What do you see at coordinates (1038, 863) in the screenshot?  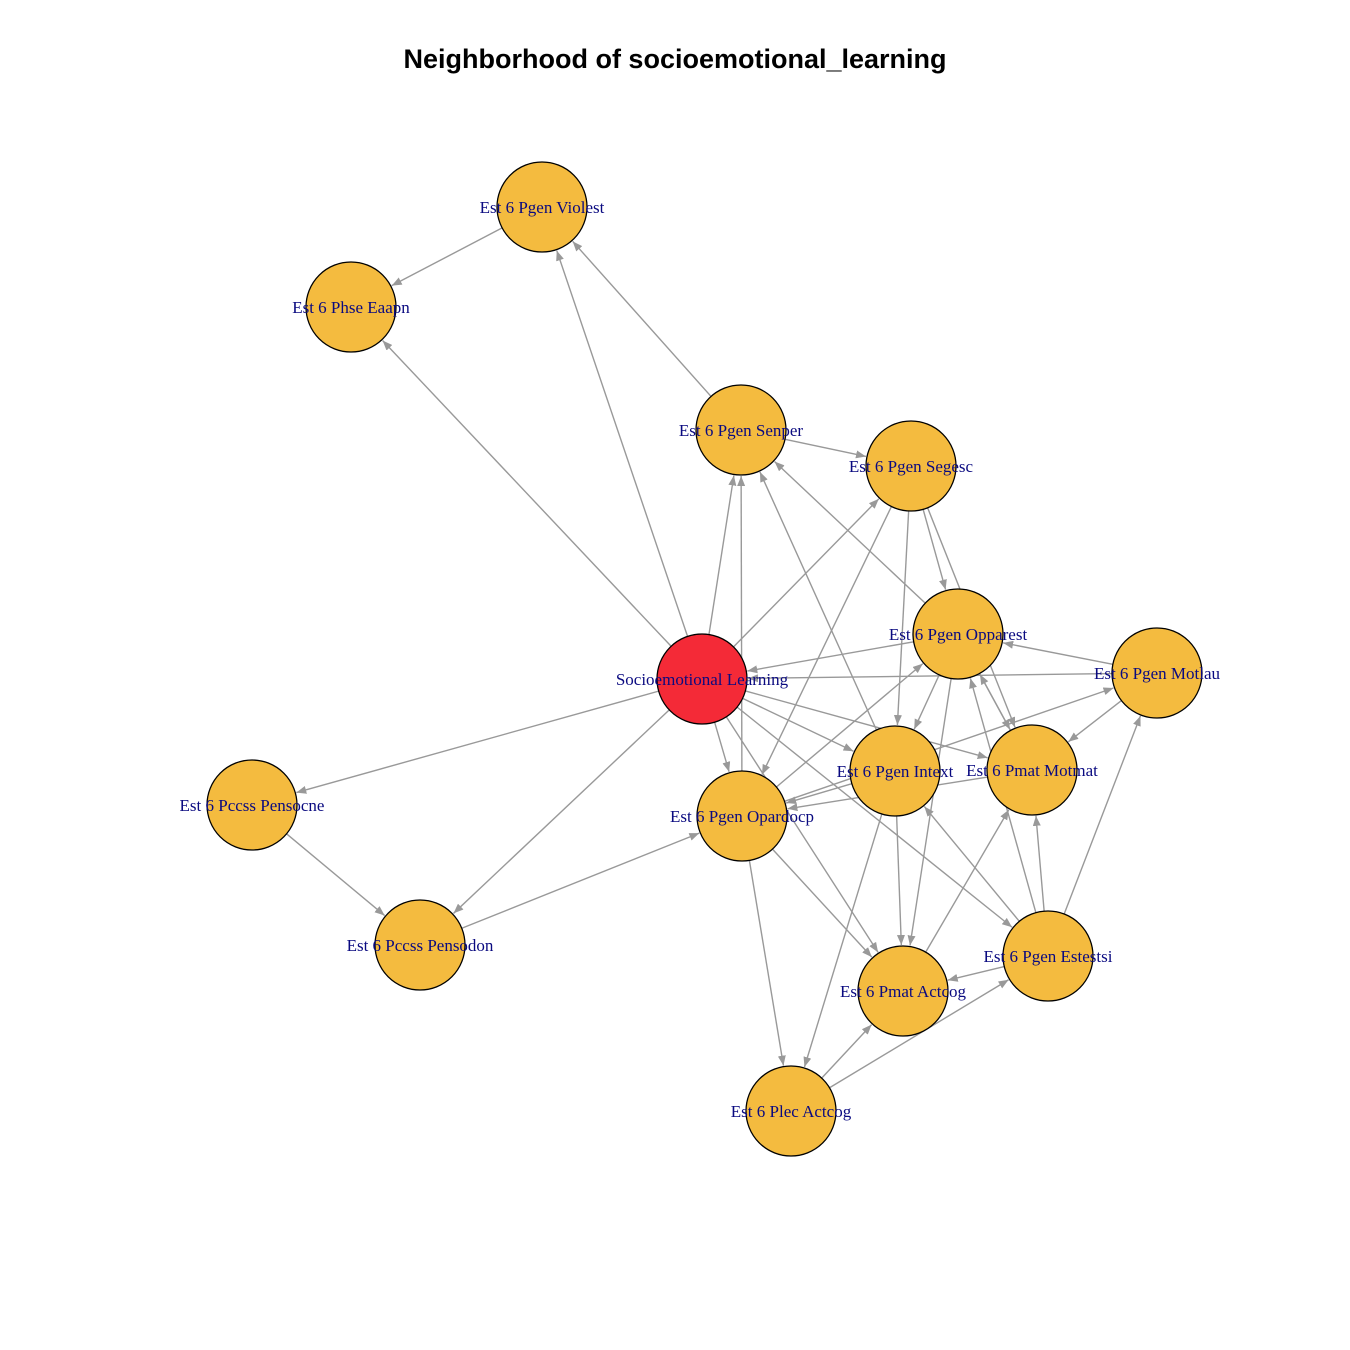 I see `edge-estestsi-to-motmat` at bounding box center [1038, 863].